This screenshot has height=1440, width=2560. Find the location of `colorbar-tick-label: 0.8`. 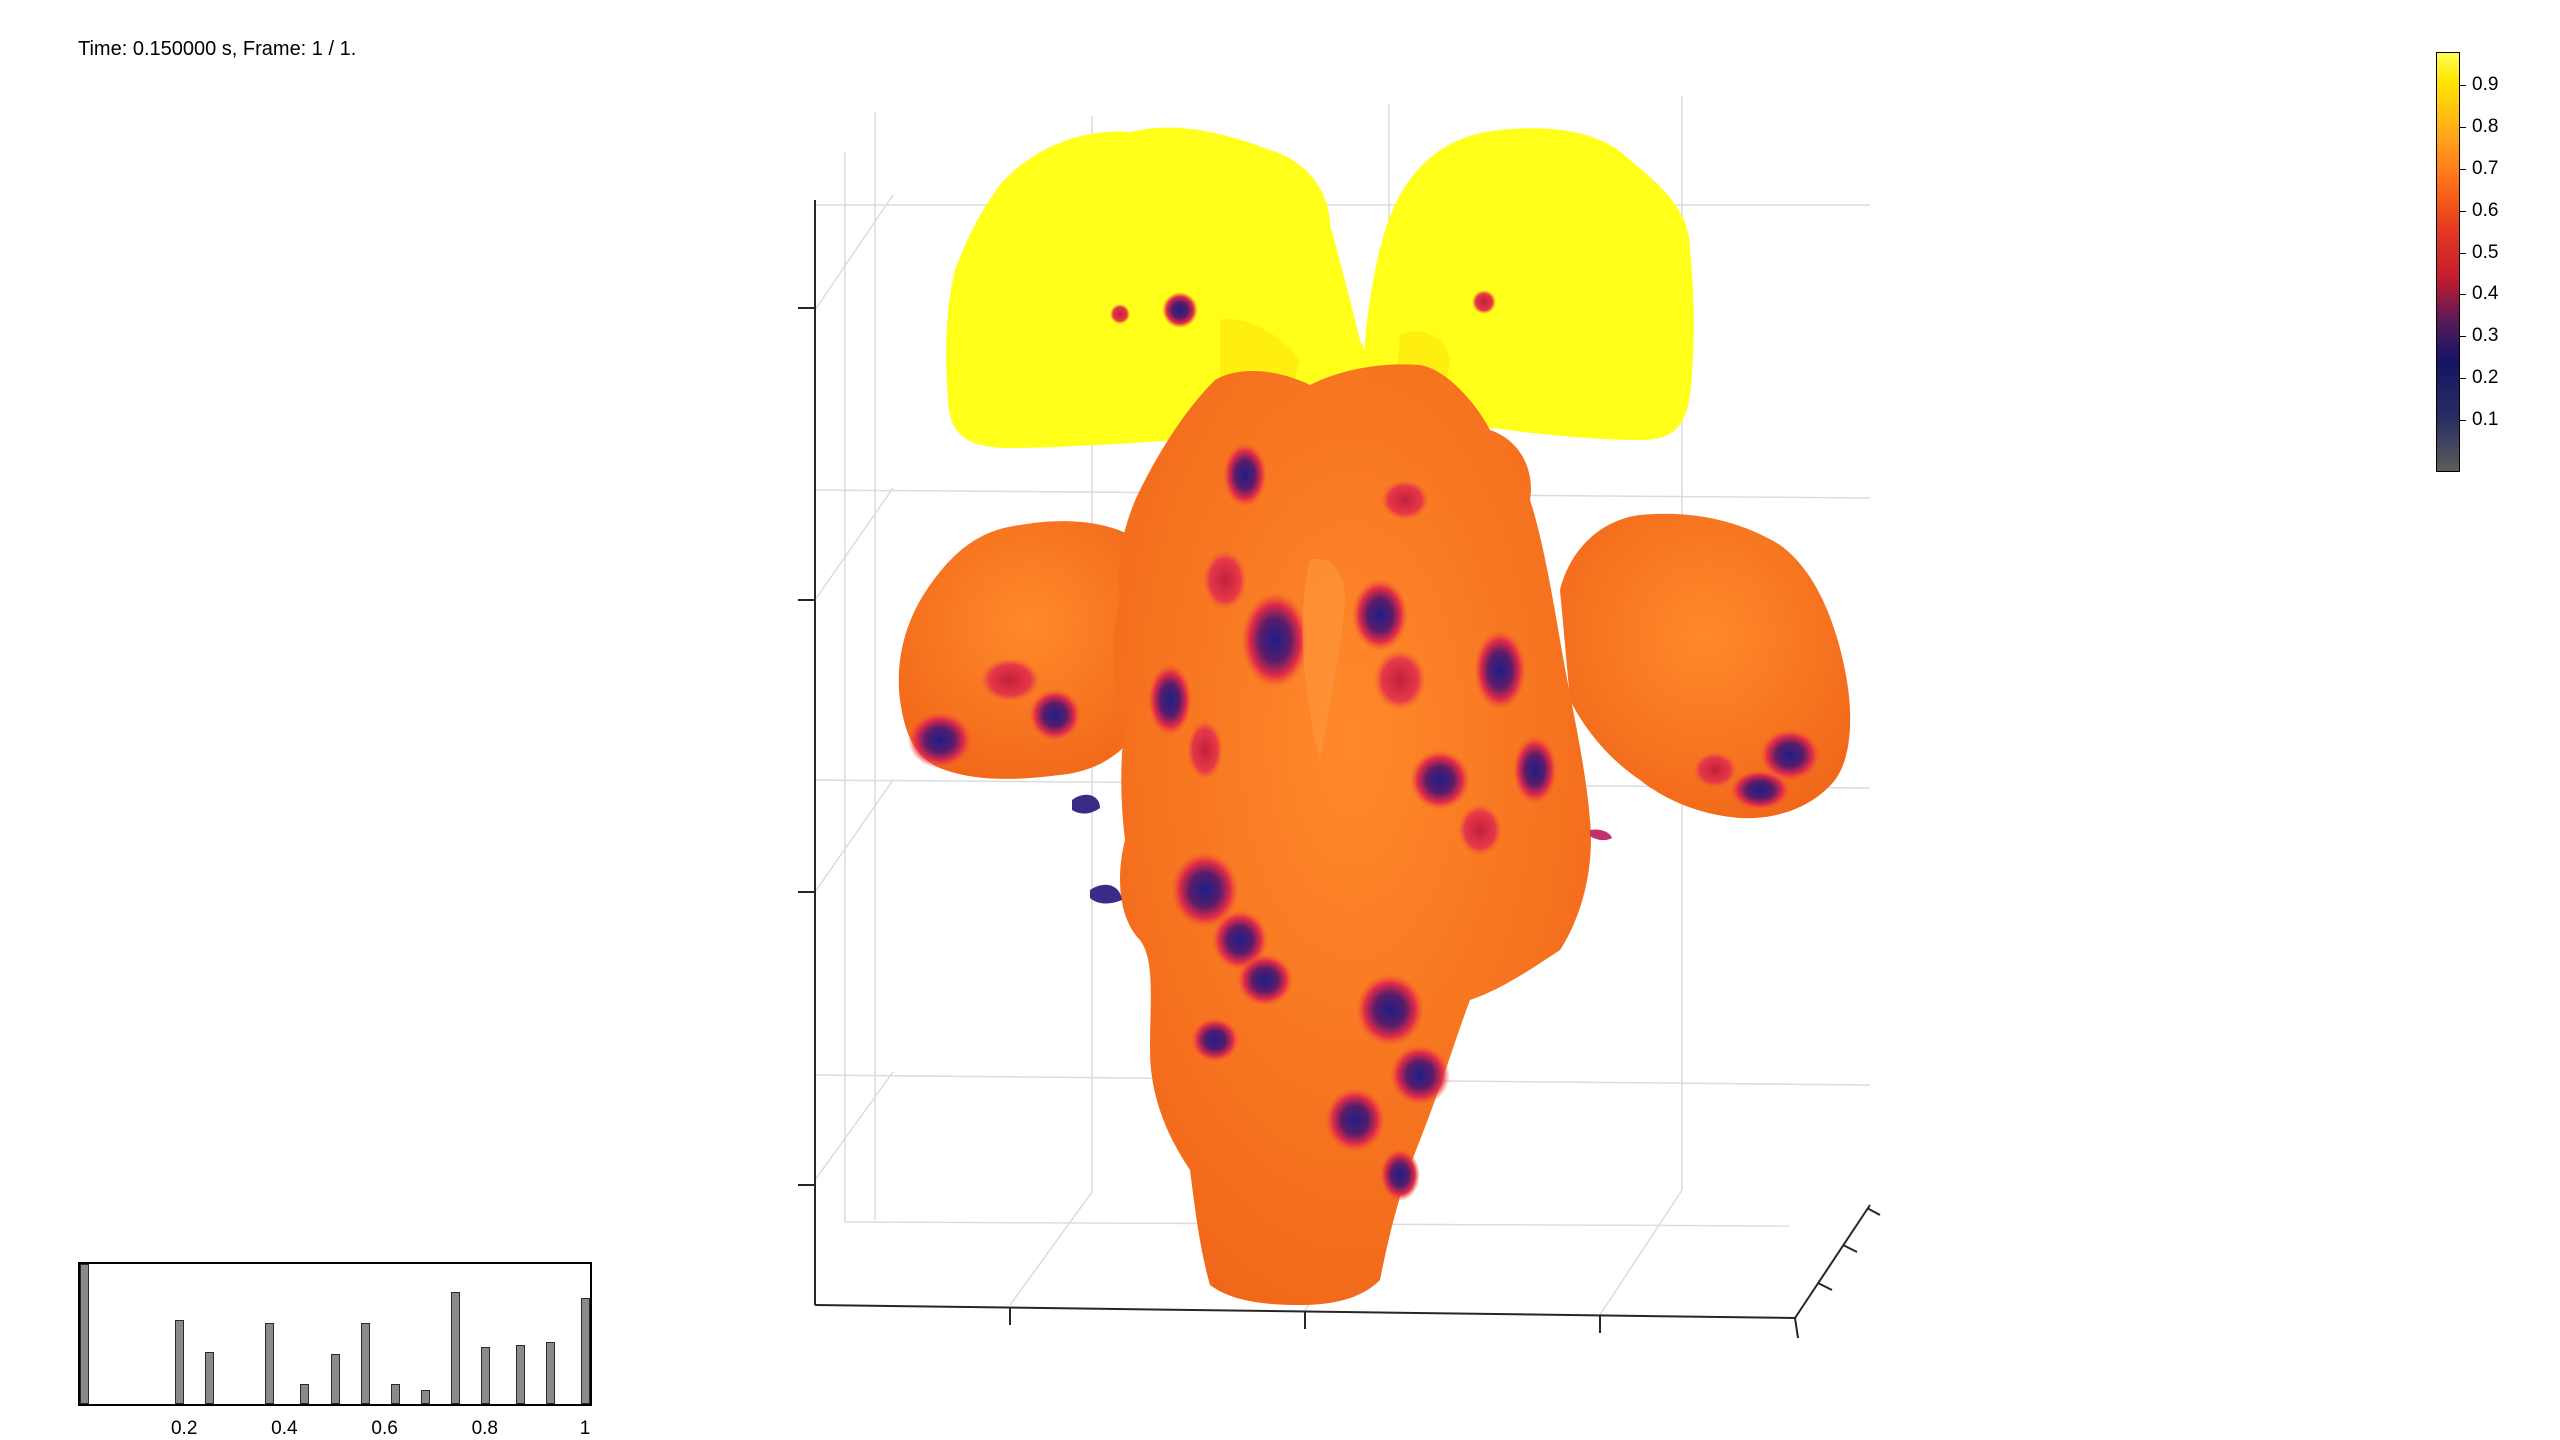

colorbar-tick-label: 0.8 is located at coordinates (2485, 127).